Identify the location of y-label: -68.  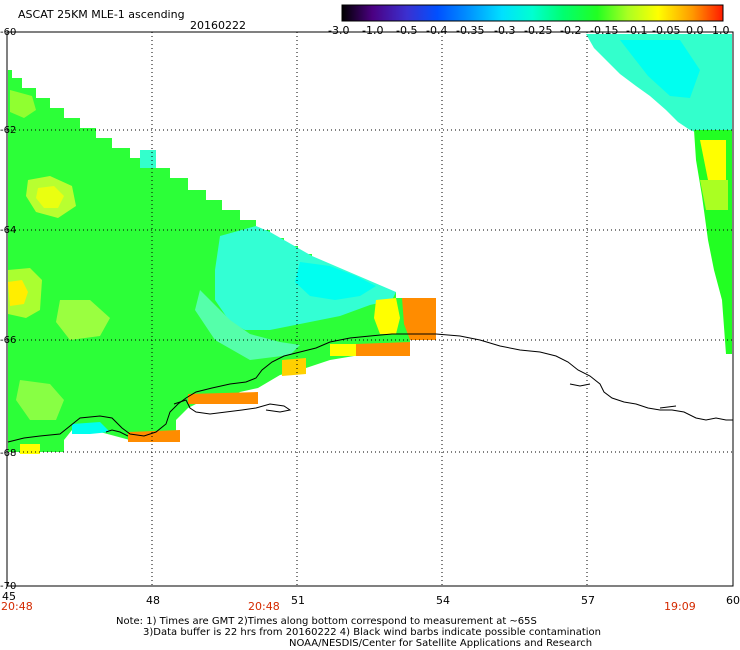
(8, 453).